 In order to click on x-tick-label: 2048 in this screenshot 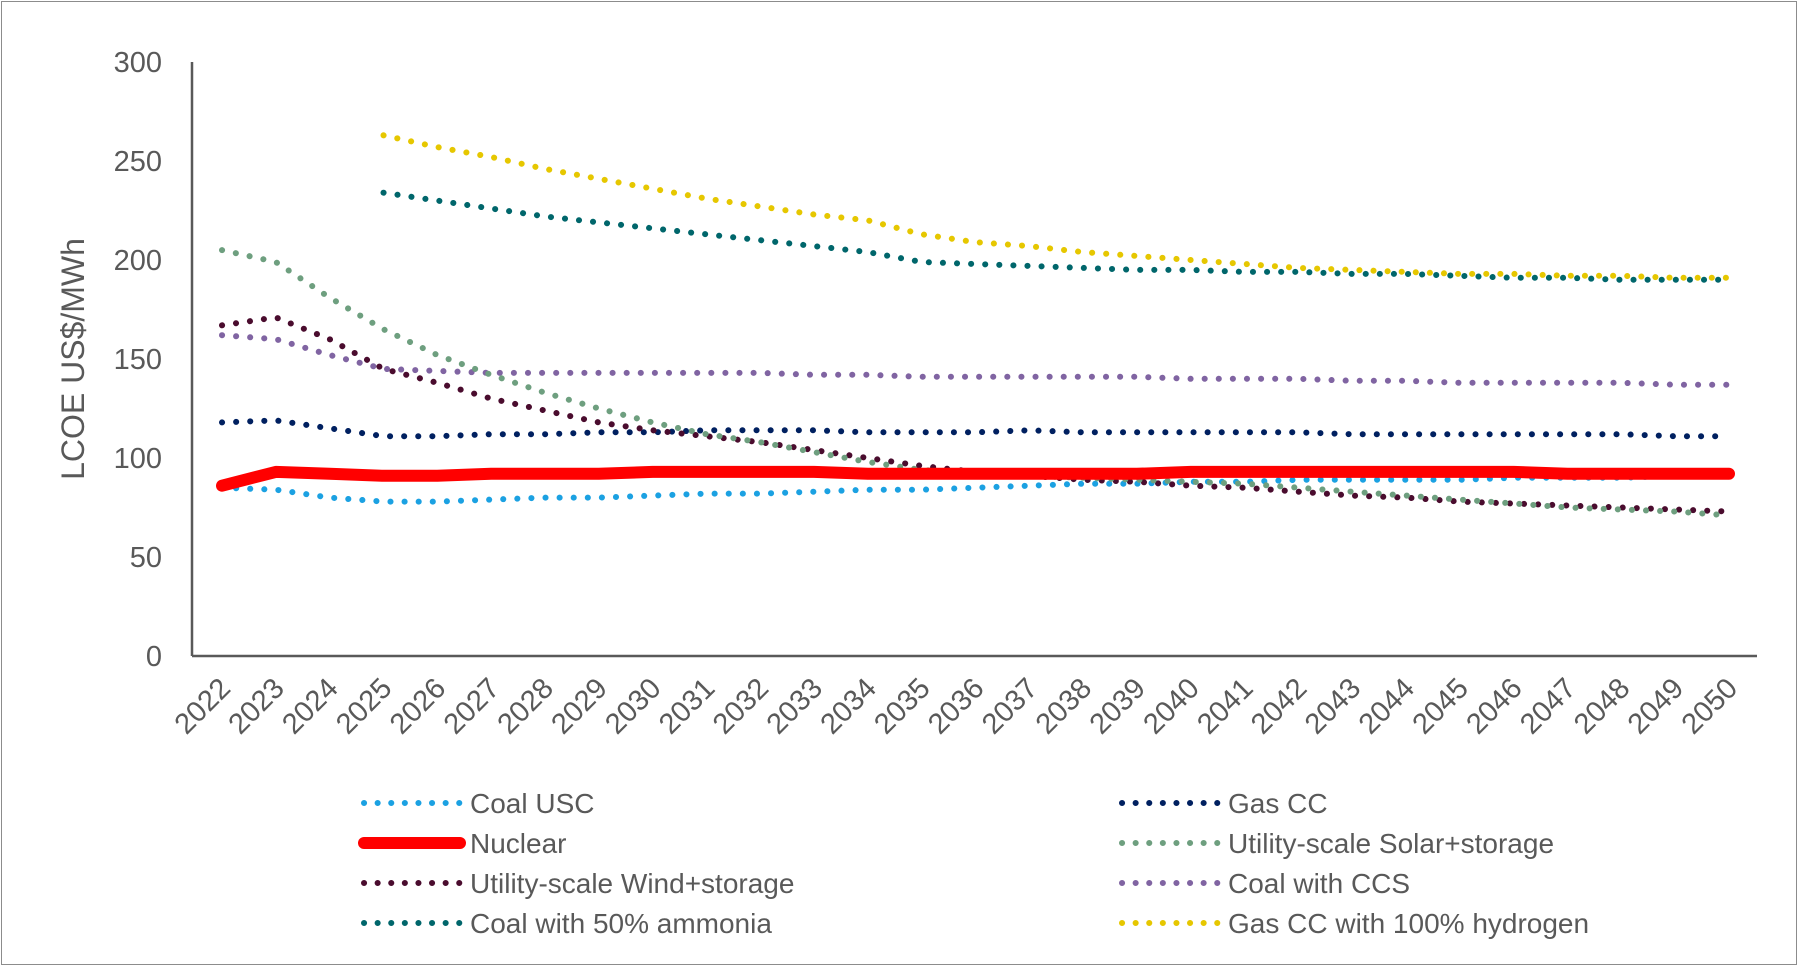, I will do `click(1602, 706)`.